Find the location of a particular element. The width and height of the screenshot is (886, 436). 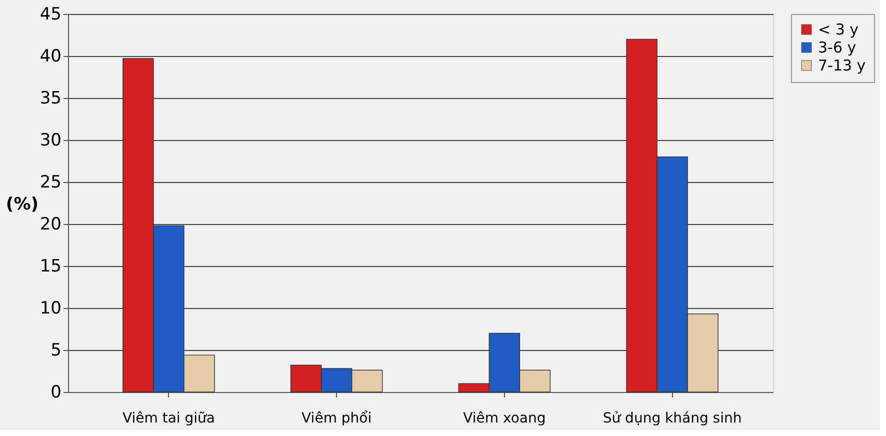

y-tick-label: 35 is located at coordinates (51, 98).